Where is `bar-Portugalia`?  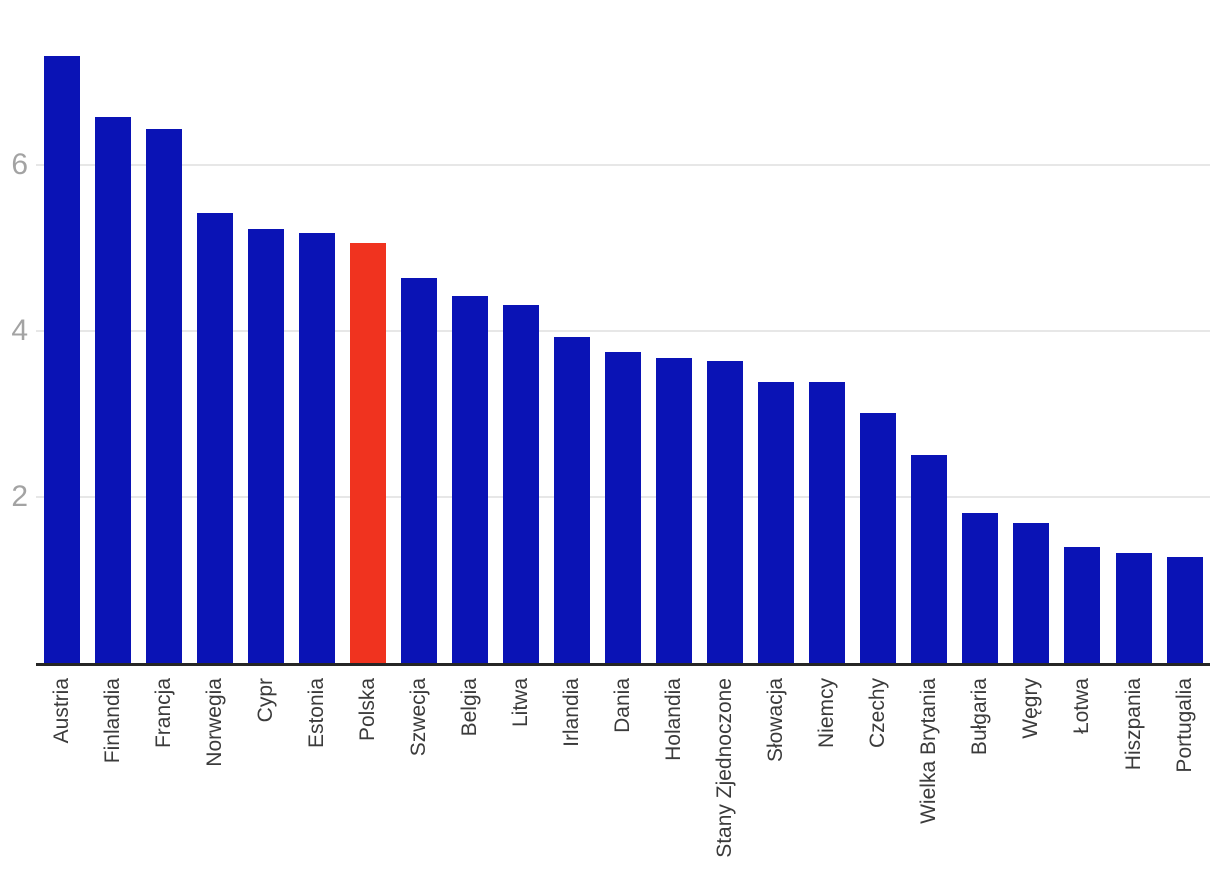 bar-Portugalia is located at coordinates (1184, 609).